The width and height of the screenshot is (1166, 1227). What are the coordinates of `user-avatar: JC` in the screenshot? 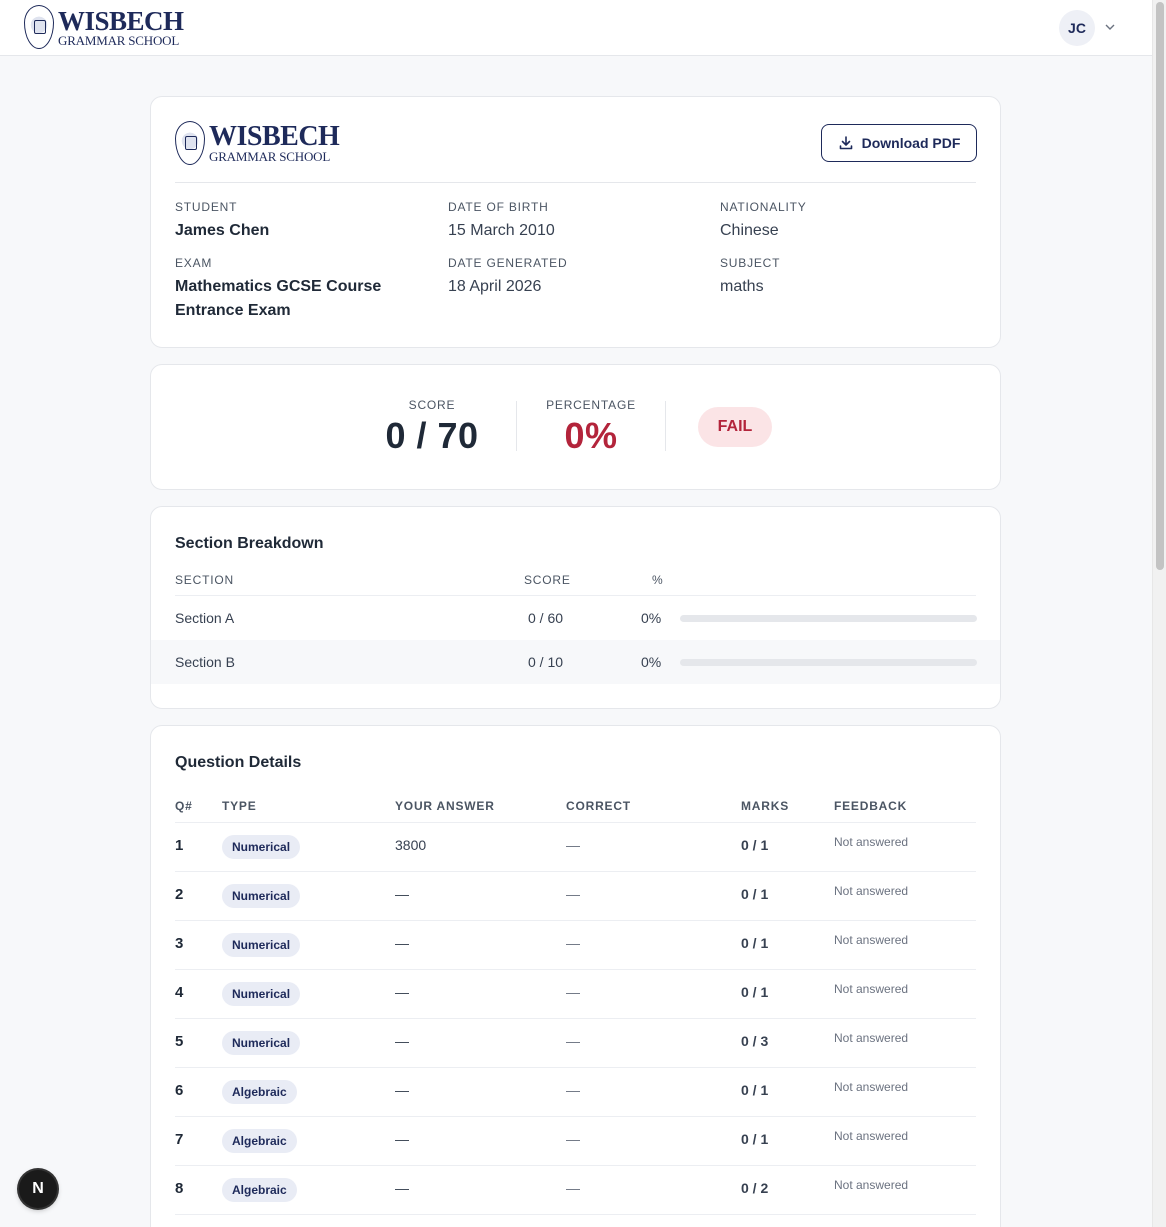 It's located at (1077, 28).